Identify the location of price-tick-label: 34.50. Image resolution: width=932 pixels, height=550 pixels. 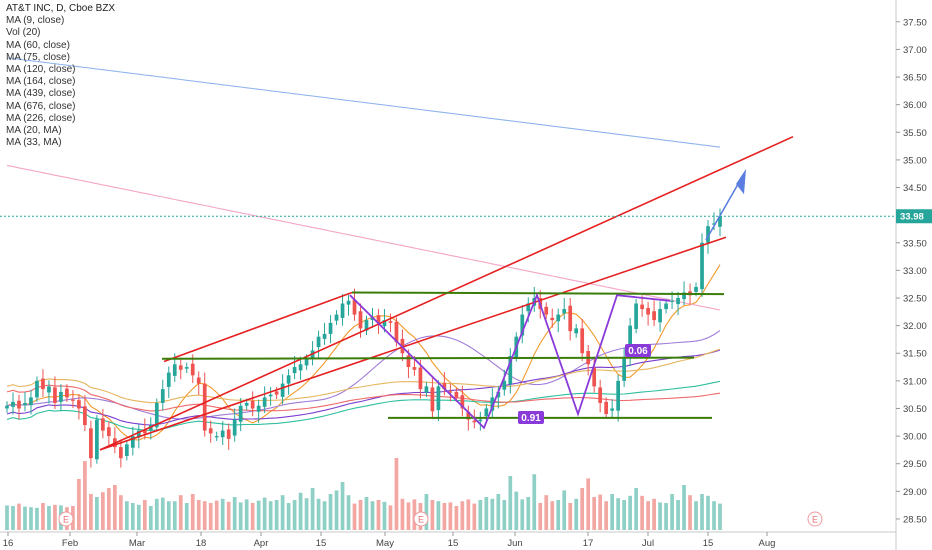
(915, 188).